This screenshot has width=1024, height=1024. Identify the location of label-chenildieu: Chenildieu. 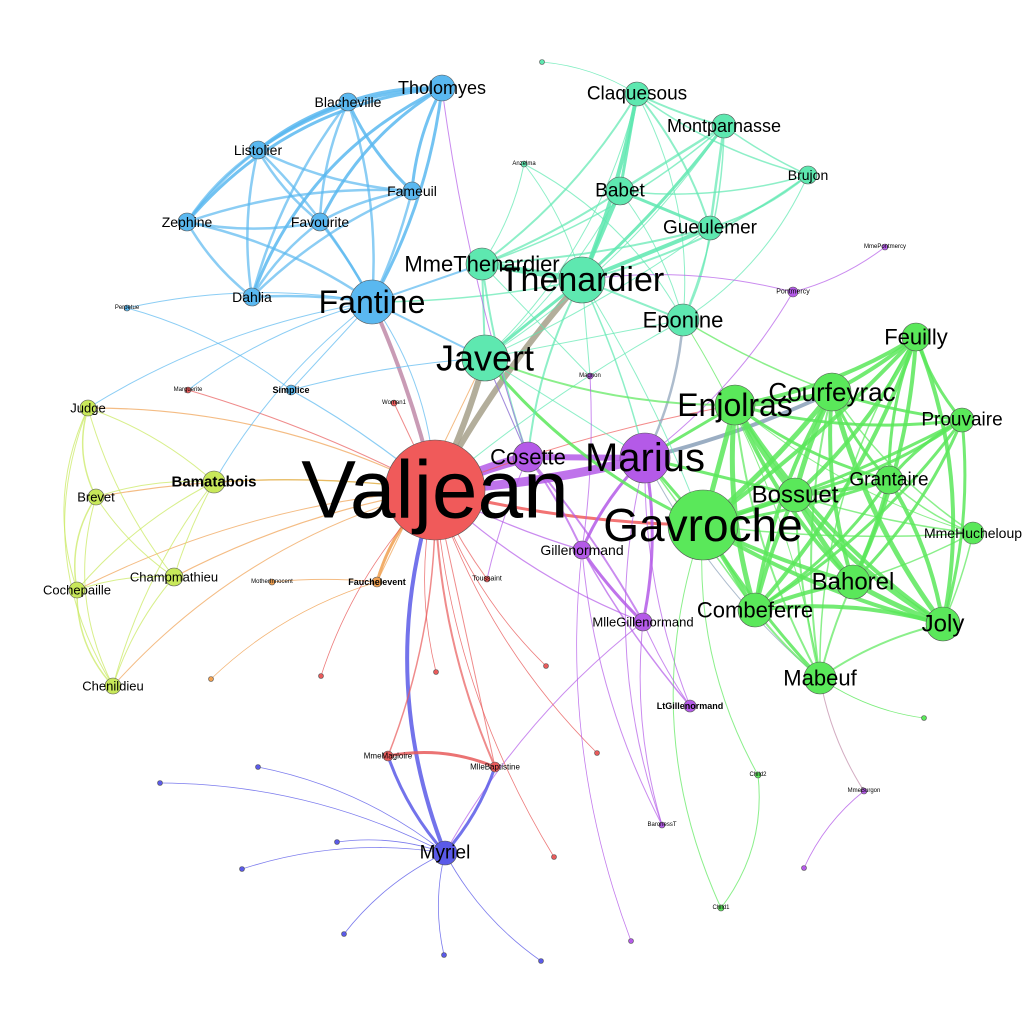
(112, 686).